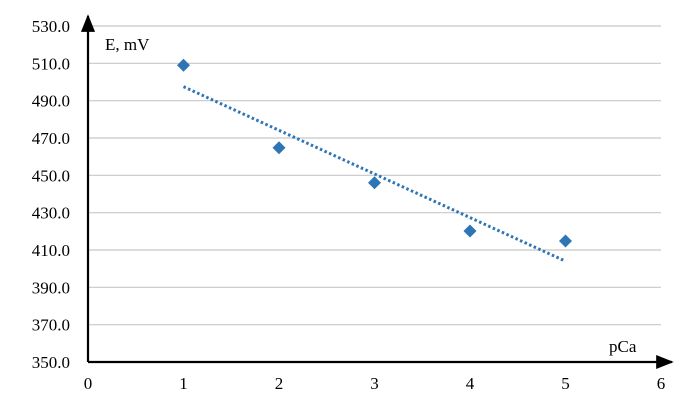 This screenshot has height=406, width=680. What do you see at coordinates (51, 26) in the screenshot?
I see `y-tick-label: 530.0` at bounding box center [51, 26].